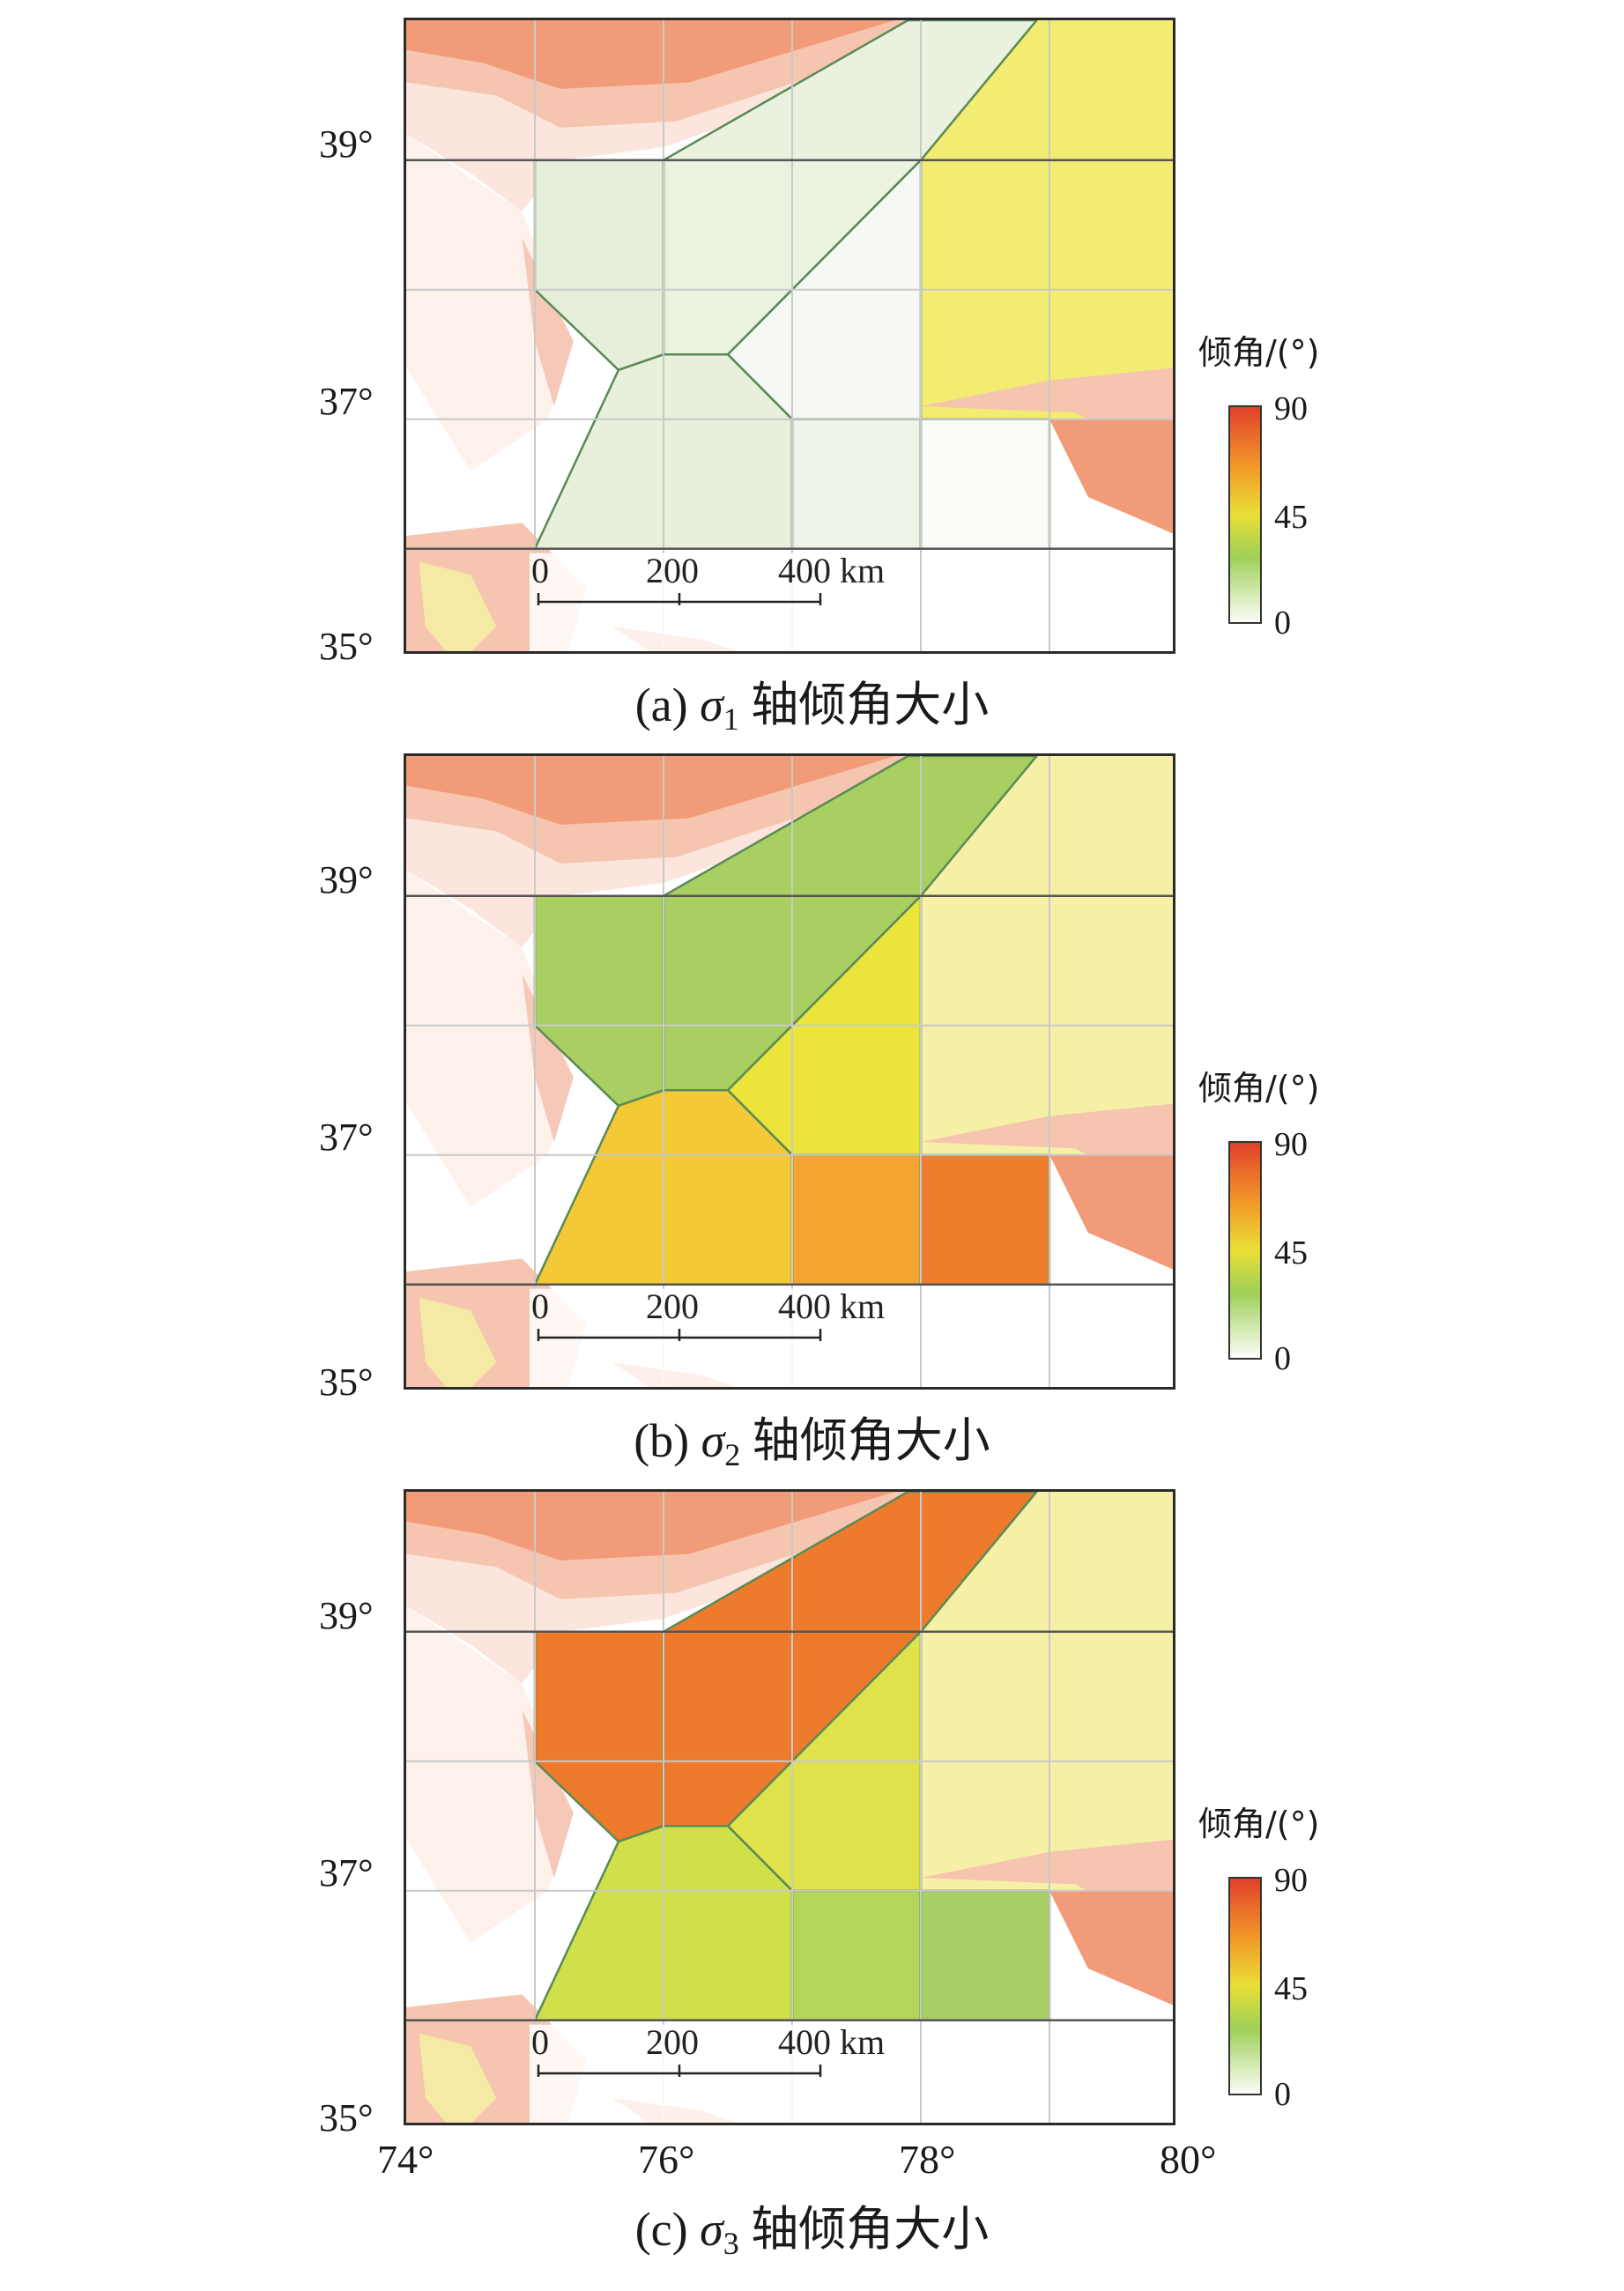 This screenshot has height=2291, width=1624. Describe the element at coordinates (405, 2159) in the screenshot. I see `lon-label-74: 74°` at that location.